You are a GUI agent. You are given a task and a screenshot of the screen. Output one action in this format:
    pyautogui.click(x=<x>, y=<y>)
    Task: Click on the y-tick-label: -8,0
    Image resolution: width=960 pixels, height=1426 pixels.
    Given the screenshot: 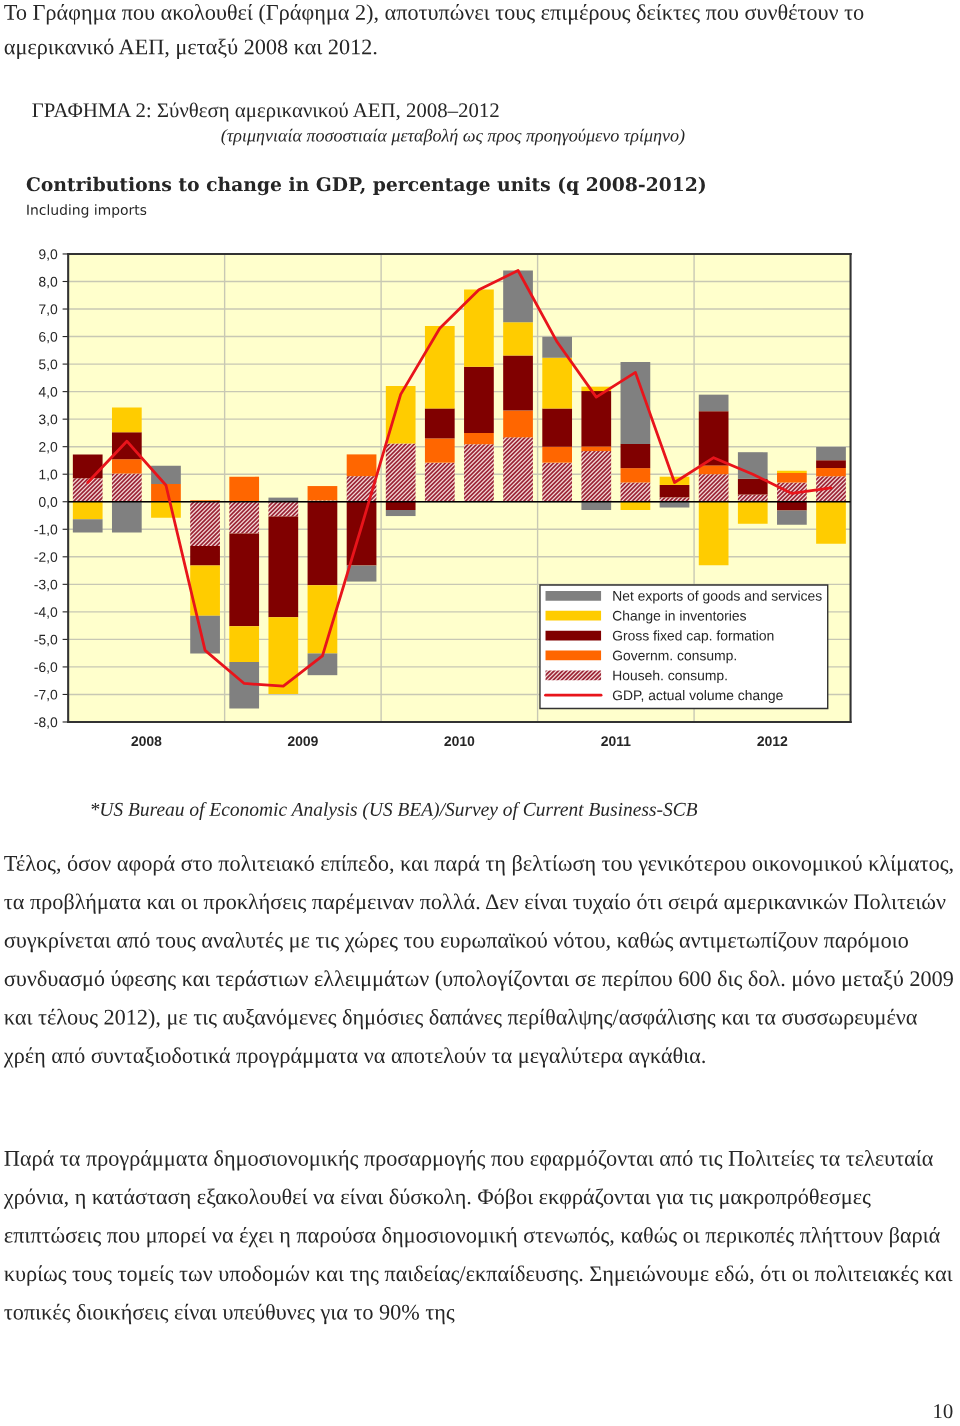 What is the action you would take?
    pyautogui.click(x=46, y=723)
    